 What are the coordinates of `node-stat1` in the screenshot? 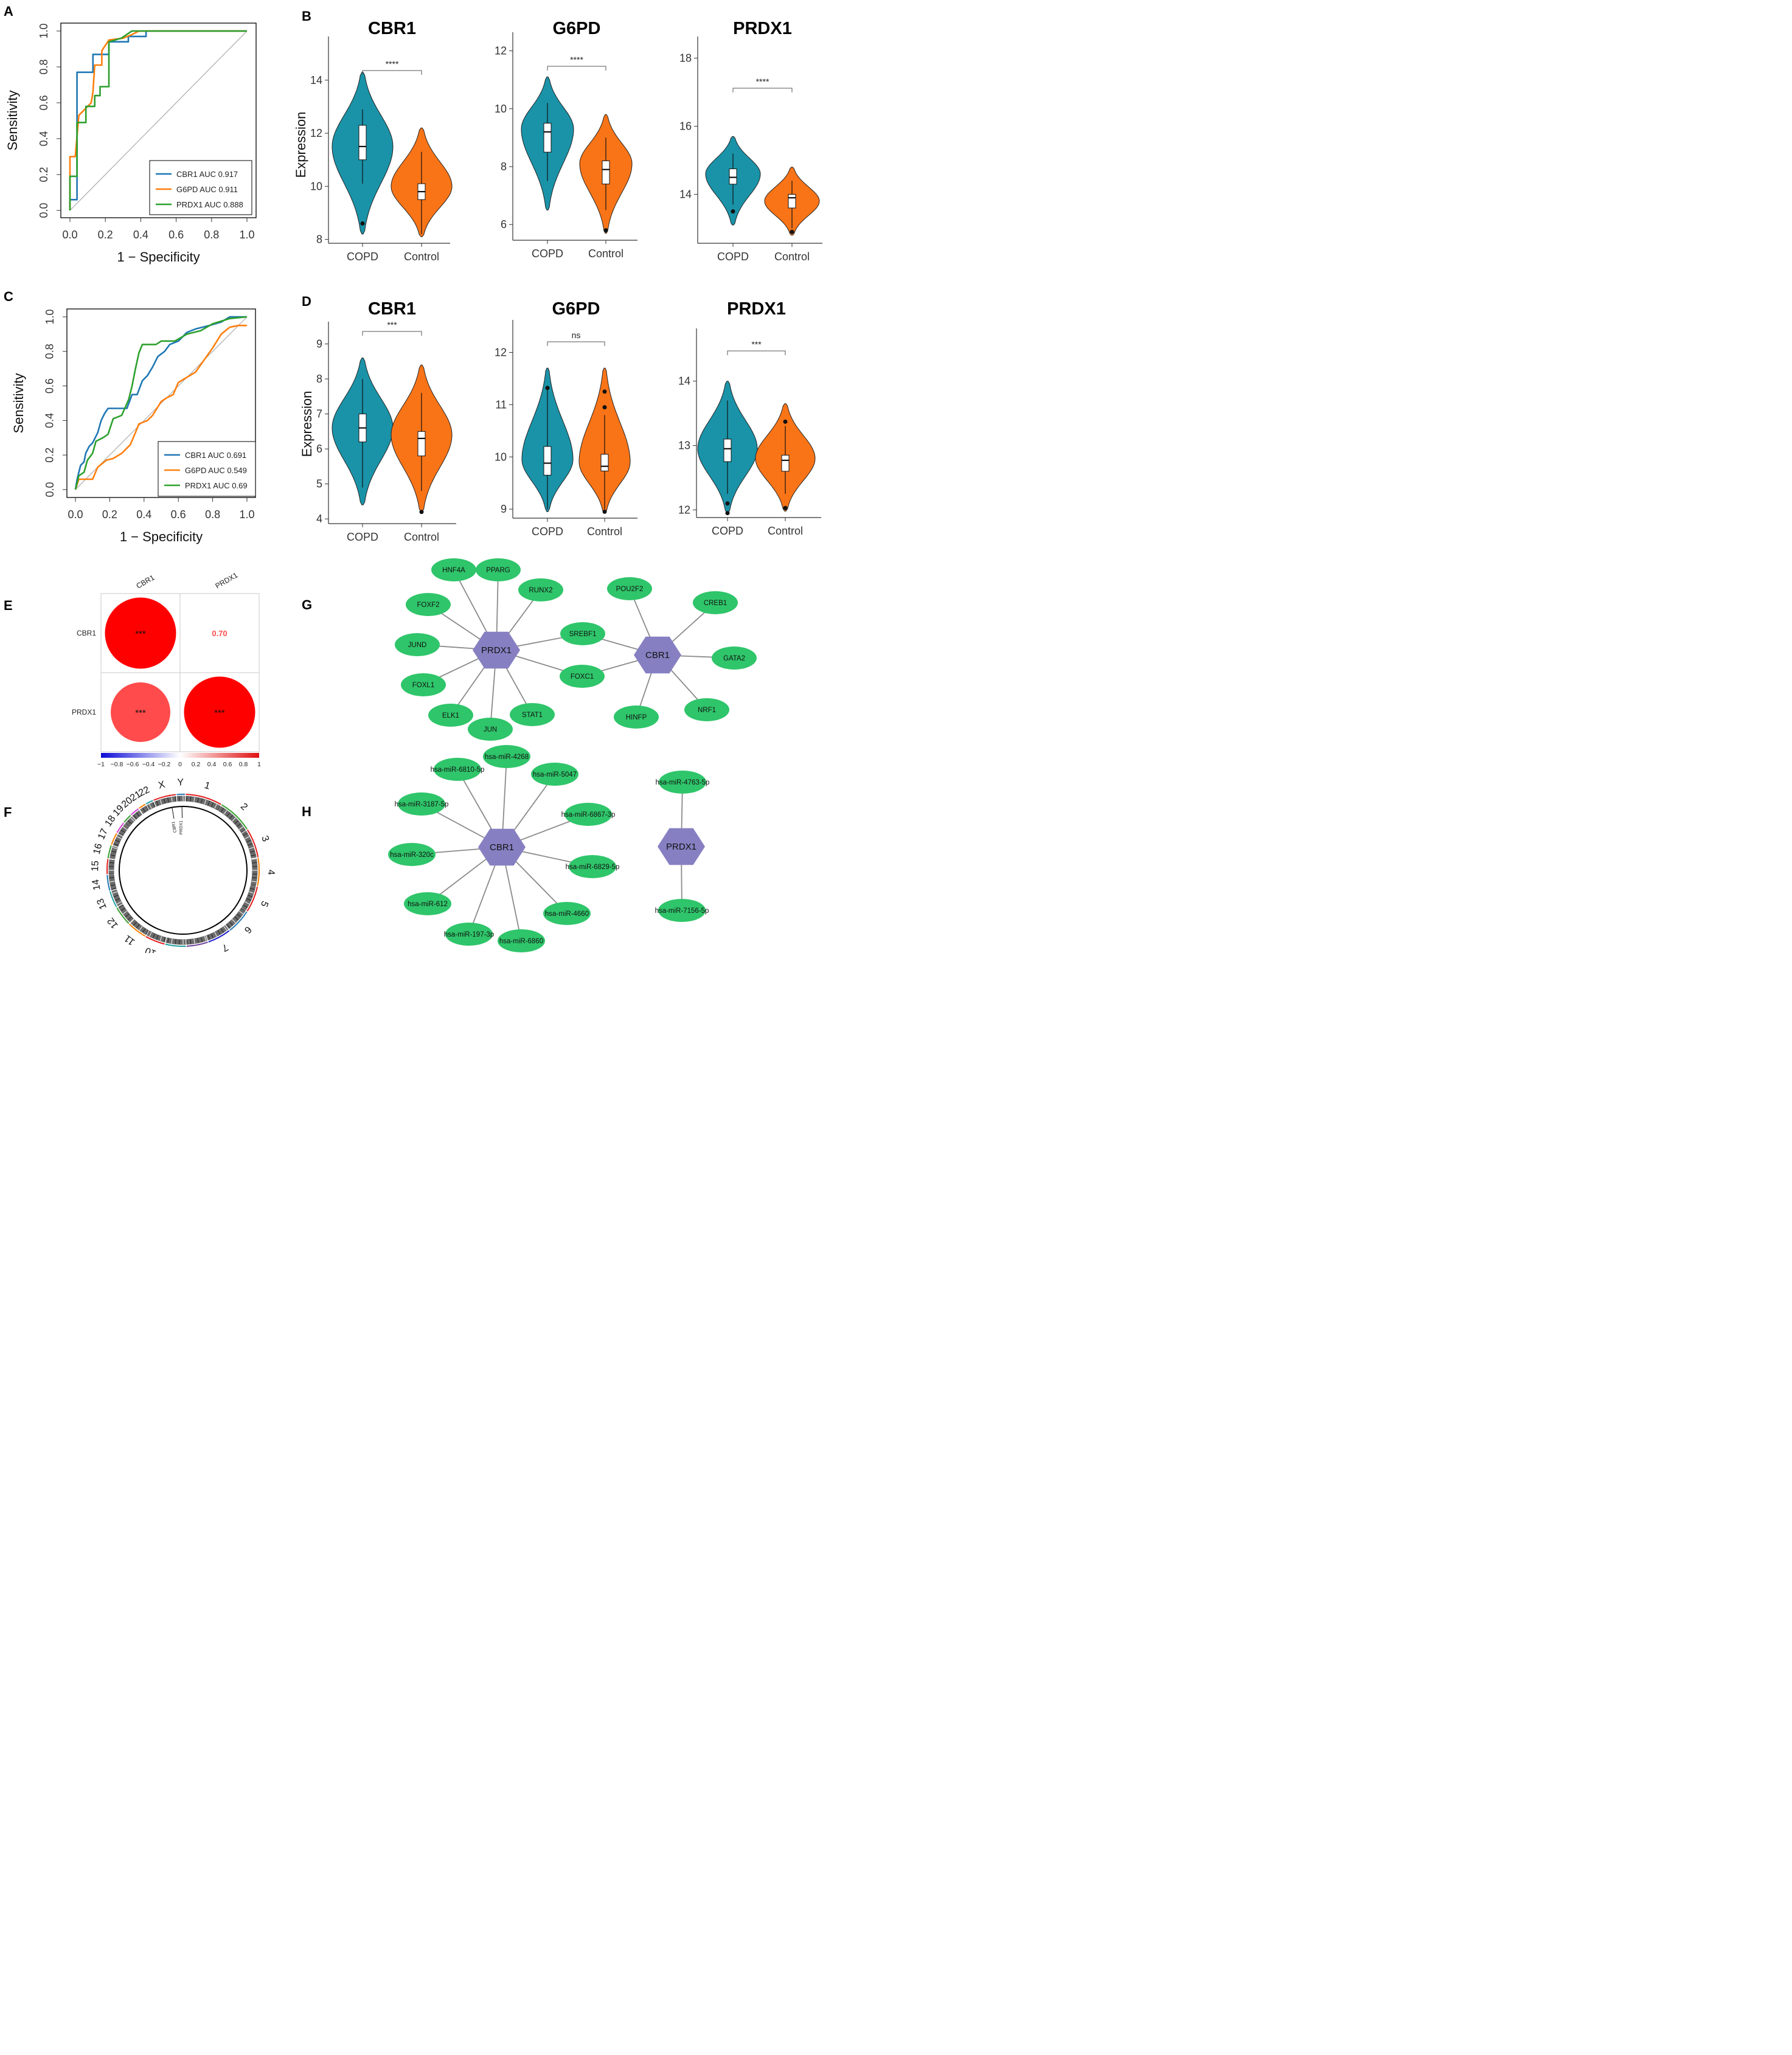 It's located at (532, 714).